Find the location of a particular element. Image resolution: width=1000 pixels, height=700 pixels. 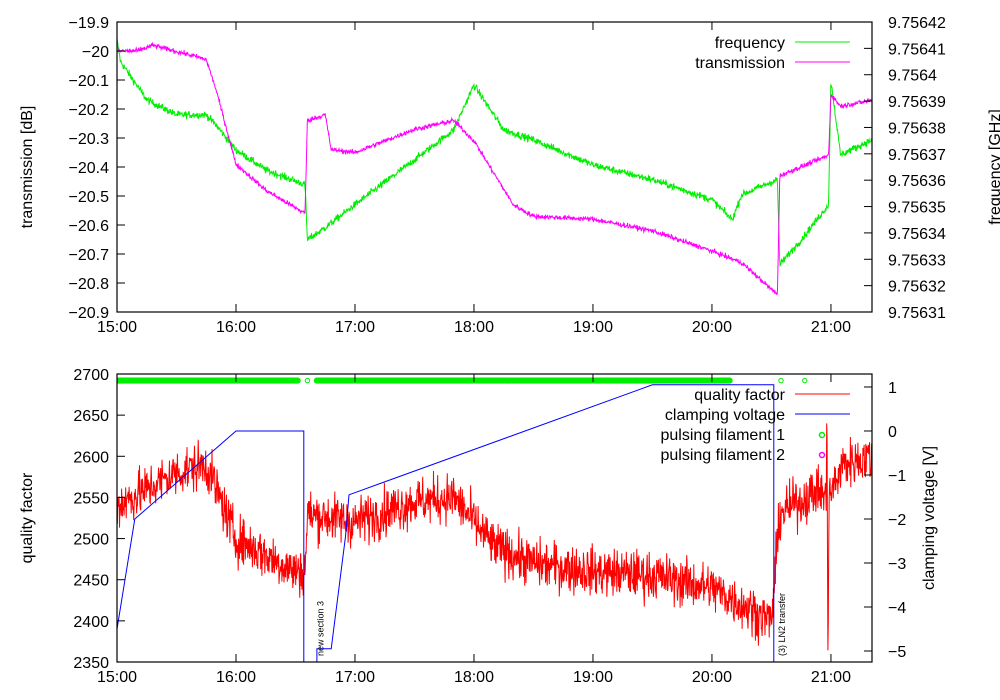

y-tick-label: 2550 is located at coordinates (91, 498).